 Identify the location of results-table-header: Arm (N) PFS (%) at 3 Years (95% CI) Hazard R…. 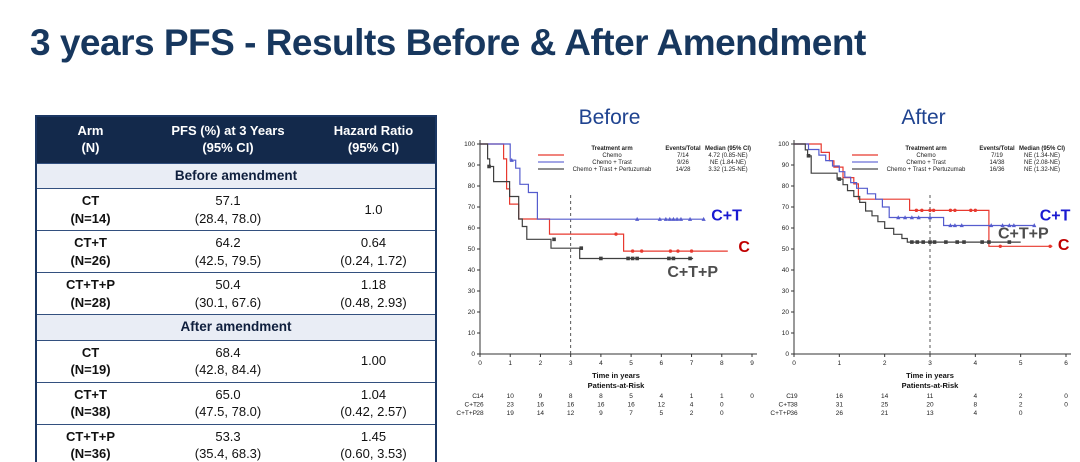
(236, 140).